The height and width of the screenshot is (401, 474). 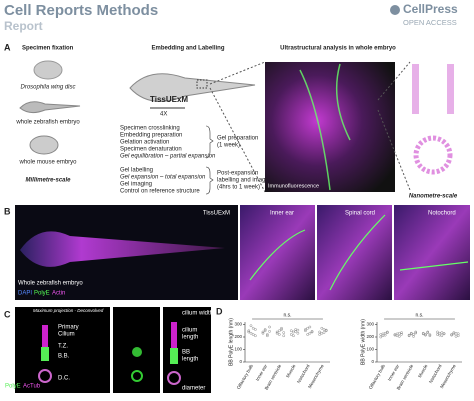 I want to click on specimen: Drosophila wing disc, so click(x=47, y=88).